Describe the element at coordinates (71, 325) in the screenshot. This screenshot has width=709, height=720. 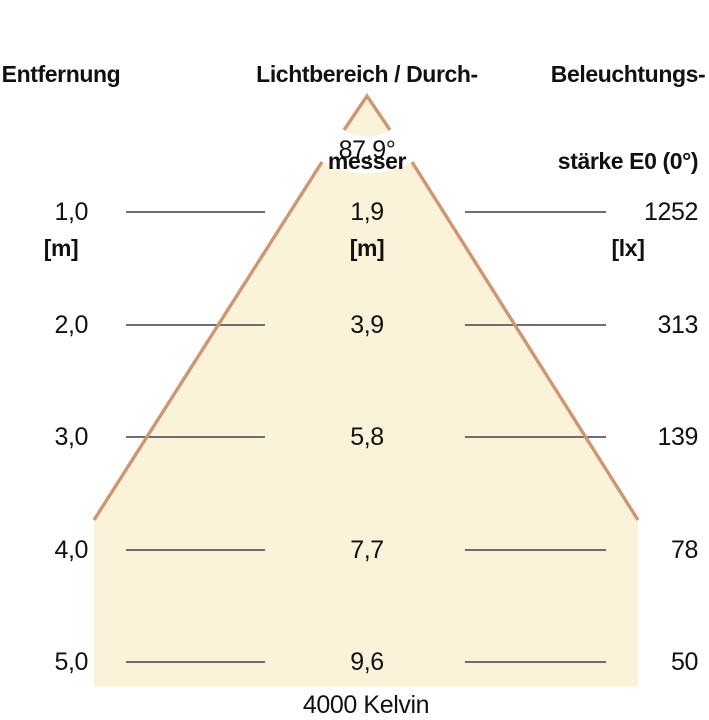
I see `distance-value: 2,0` at that location.